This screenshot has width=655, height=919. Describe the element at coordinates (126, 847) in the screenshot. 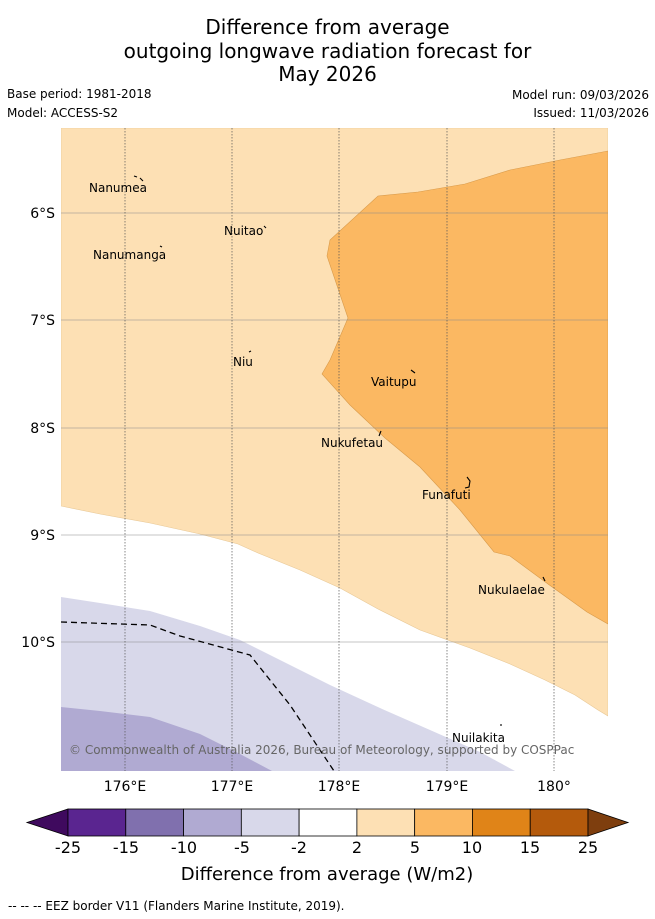

I see `colorbar-tick: -15` at that location.